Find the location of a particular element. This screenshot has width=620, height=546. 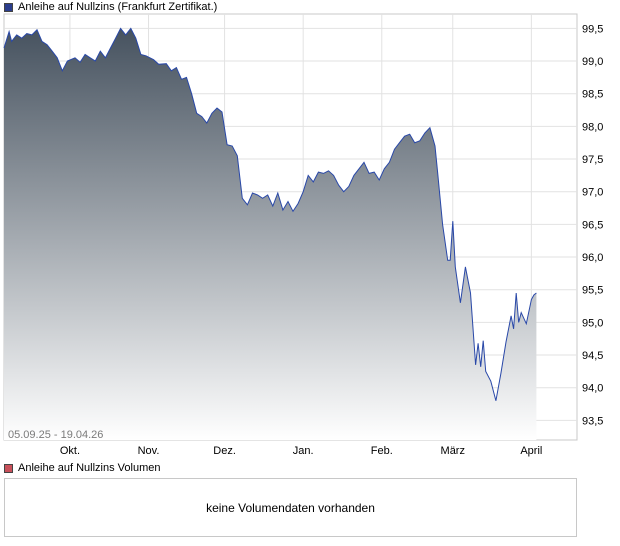

volume-legend: Anleihe auf Nullzins Volumen is located at coordinates (82, 468).